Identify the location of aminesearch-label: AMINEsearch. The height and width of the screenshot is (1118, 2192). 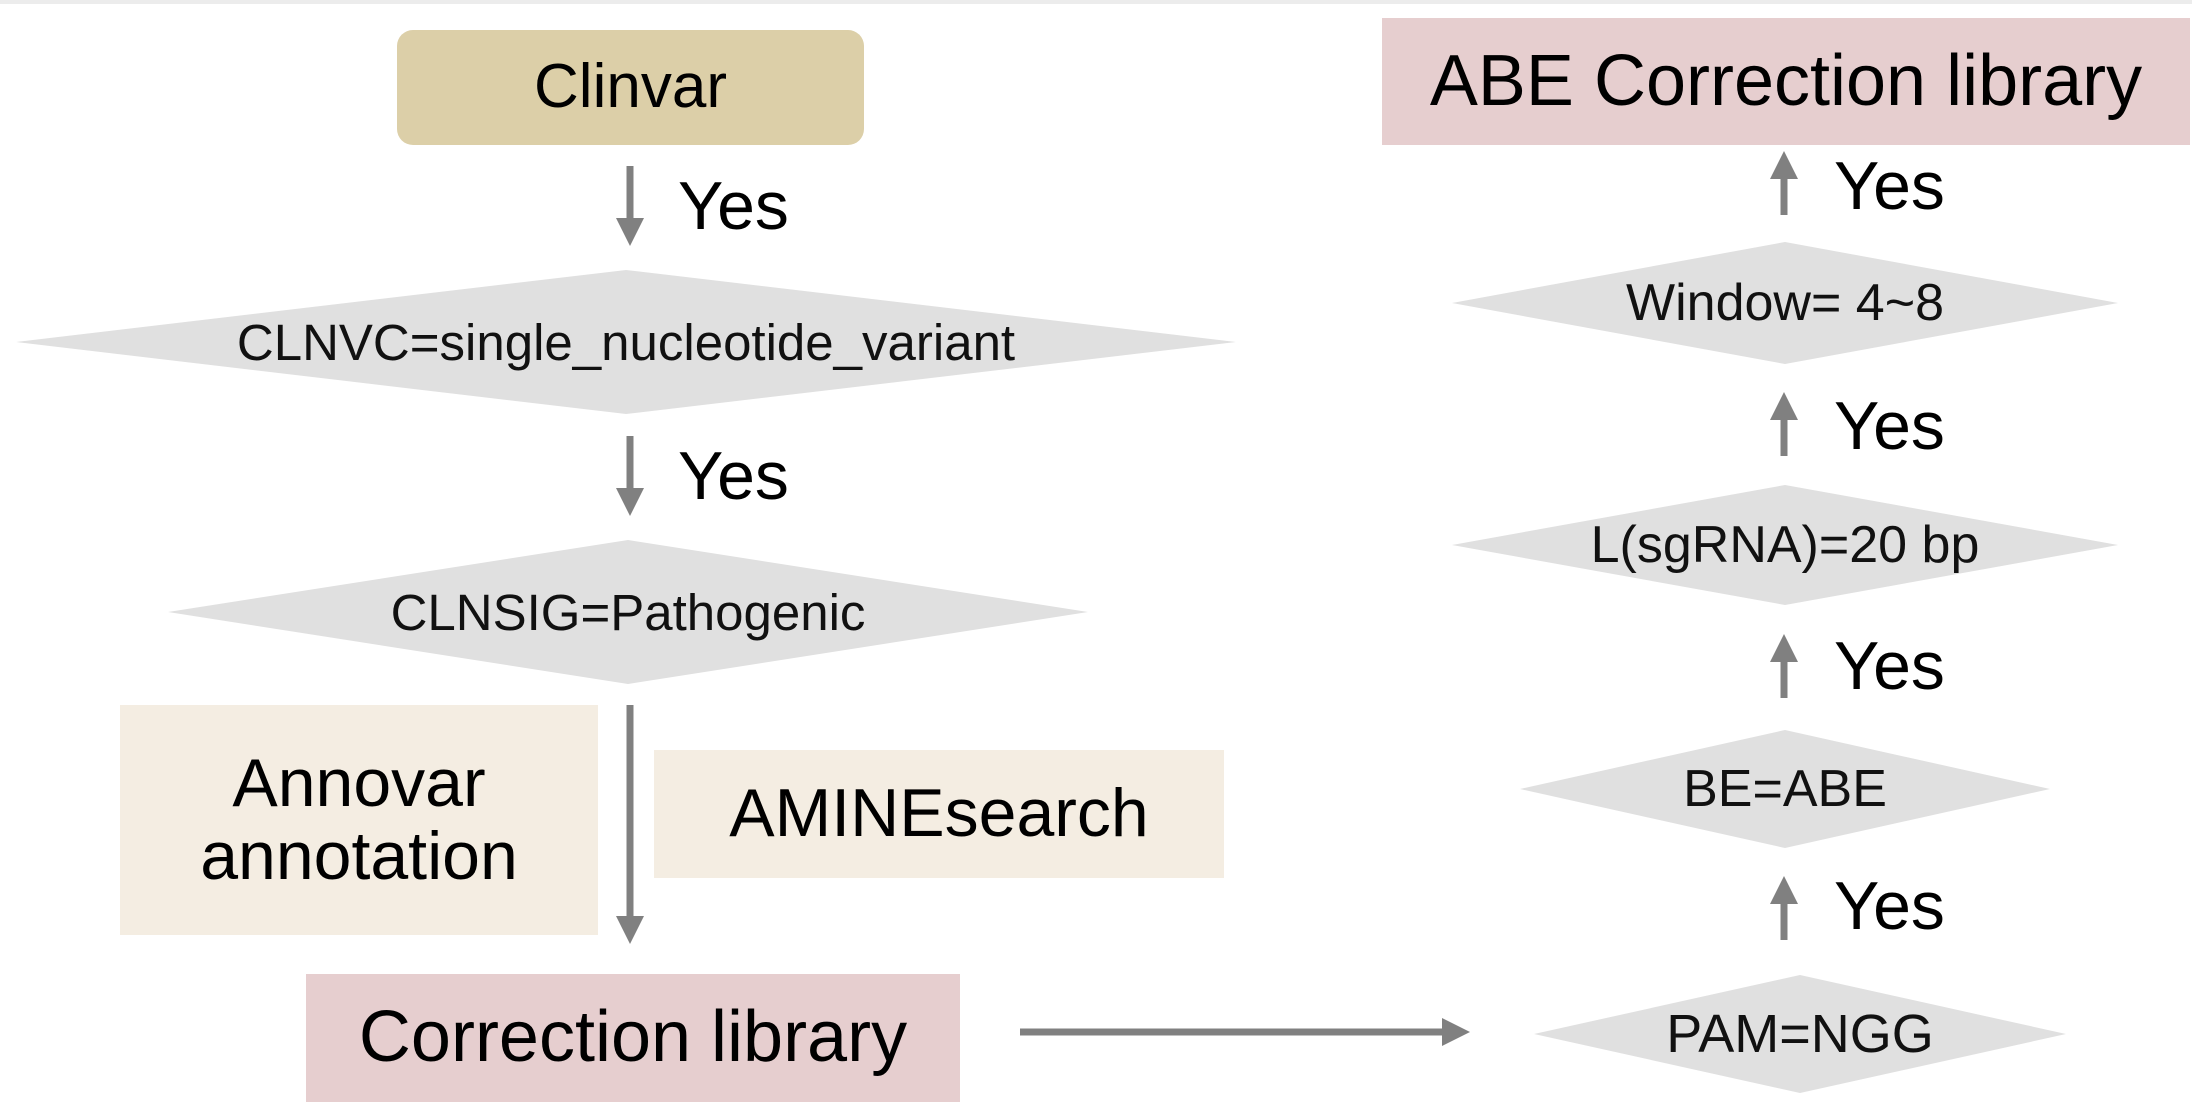
(939, 813).